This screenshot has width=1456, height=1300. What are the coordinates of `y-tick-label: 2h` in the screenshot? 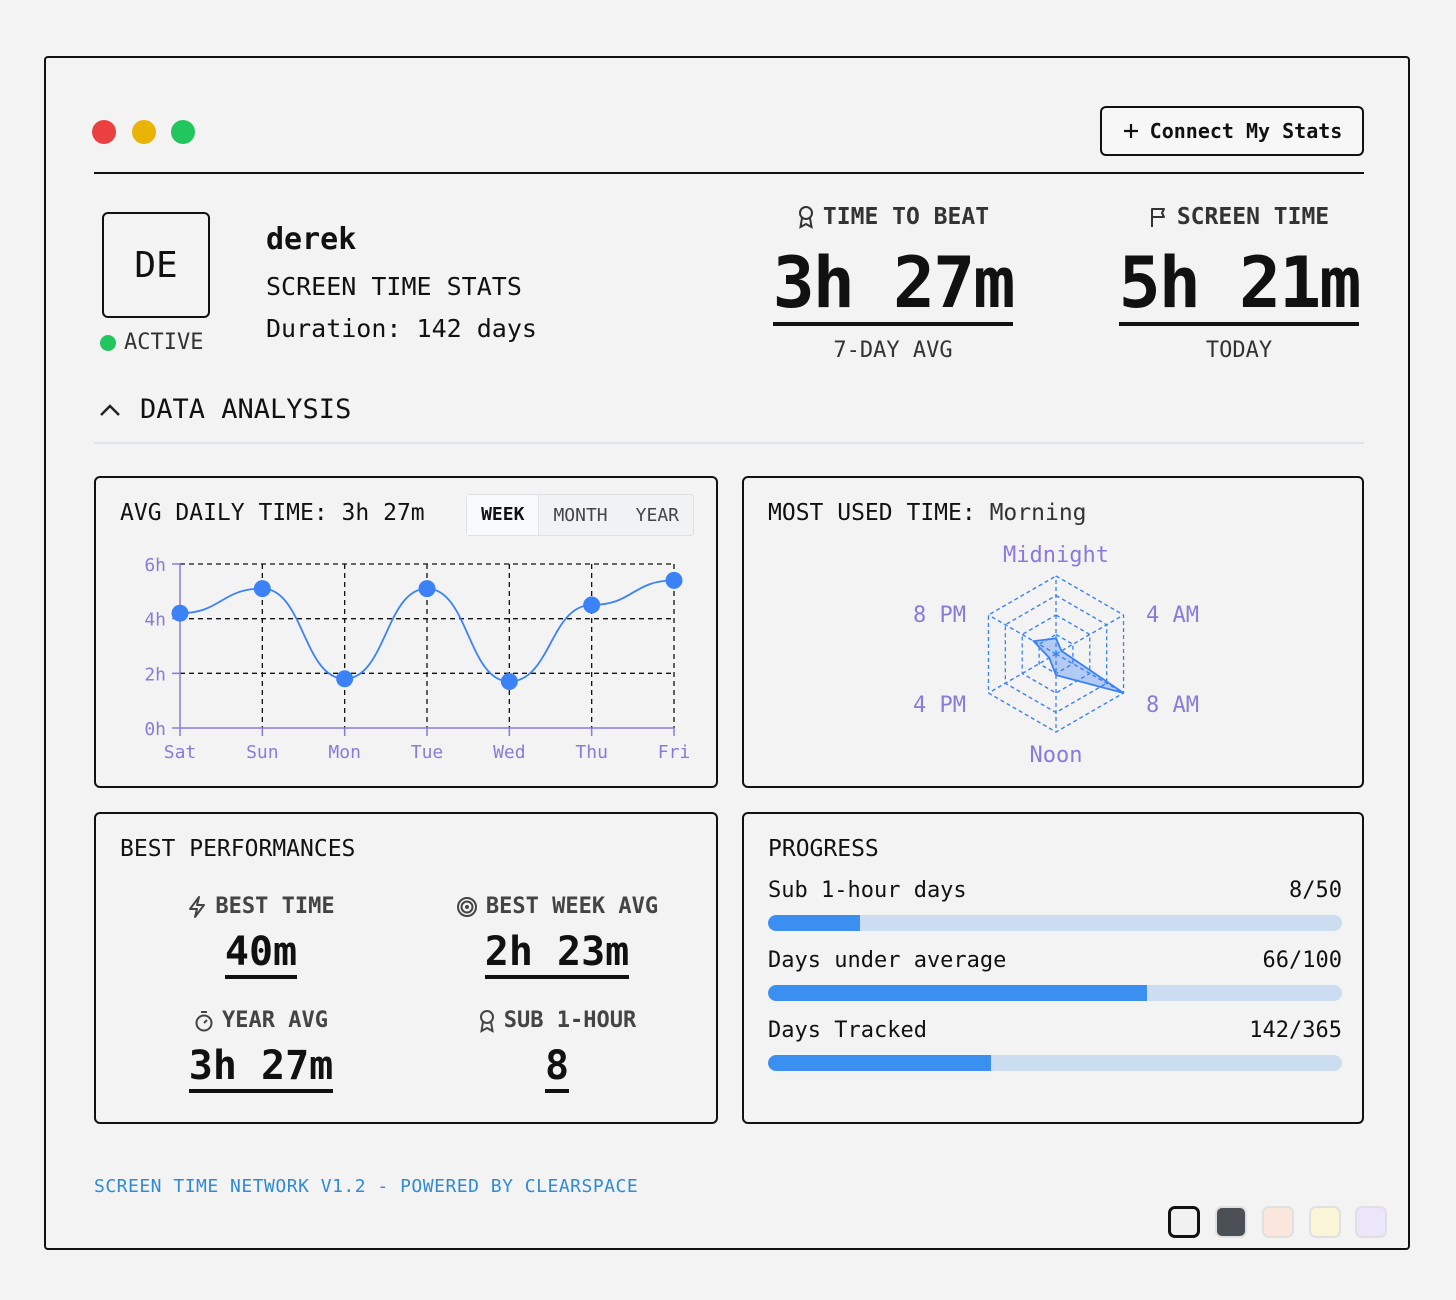 It's located at (155, 674).